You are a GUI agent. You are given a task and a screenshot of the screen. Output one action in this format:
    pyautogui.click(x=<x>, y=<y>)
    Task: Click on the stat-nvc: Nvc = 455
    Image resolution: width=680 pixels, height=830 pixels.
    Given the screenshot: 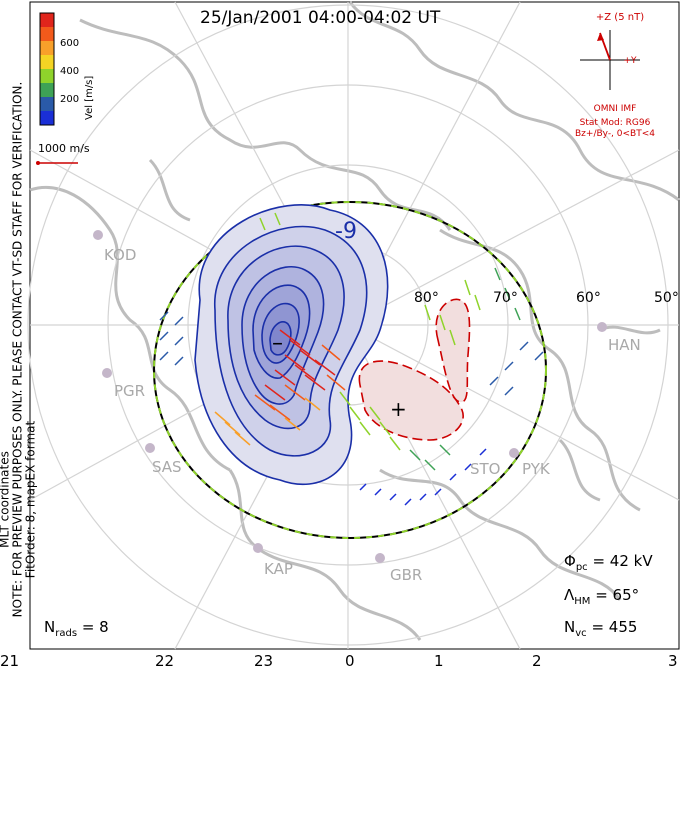 What is the action you would take?
    pyautogui.click(x=600, y=628)
    